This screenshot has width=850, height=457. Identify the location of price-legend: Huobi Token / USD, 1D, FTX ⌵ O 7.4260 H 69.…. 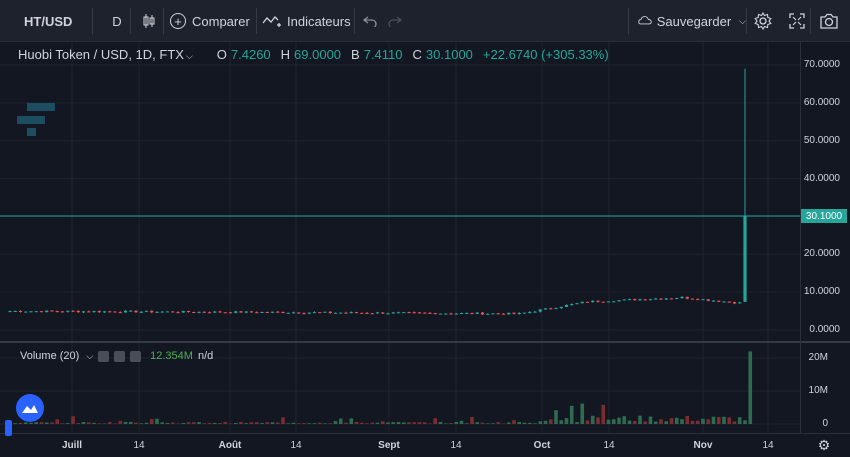
(316, 54).